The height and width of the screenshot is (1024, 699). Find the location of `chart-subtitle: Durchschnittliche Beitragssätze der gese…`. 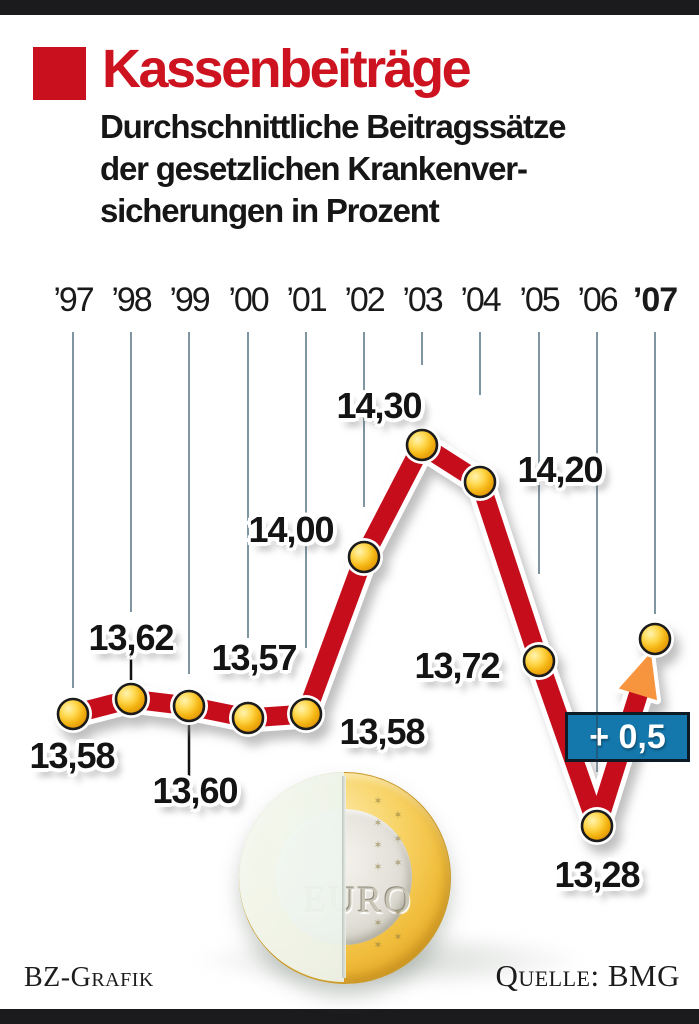

chart-subtitle: Durchschnittliche Beitragssätze der gese… is located at coordinates (333, 169).